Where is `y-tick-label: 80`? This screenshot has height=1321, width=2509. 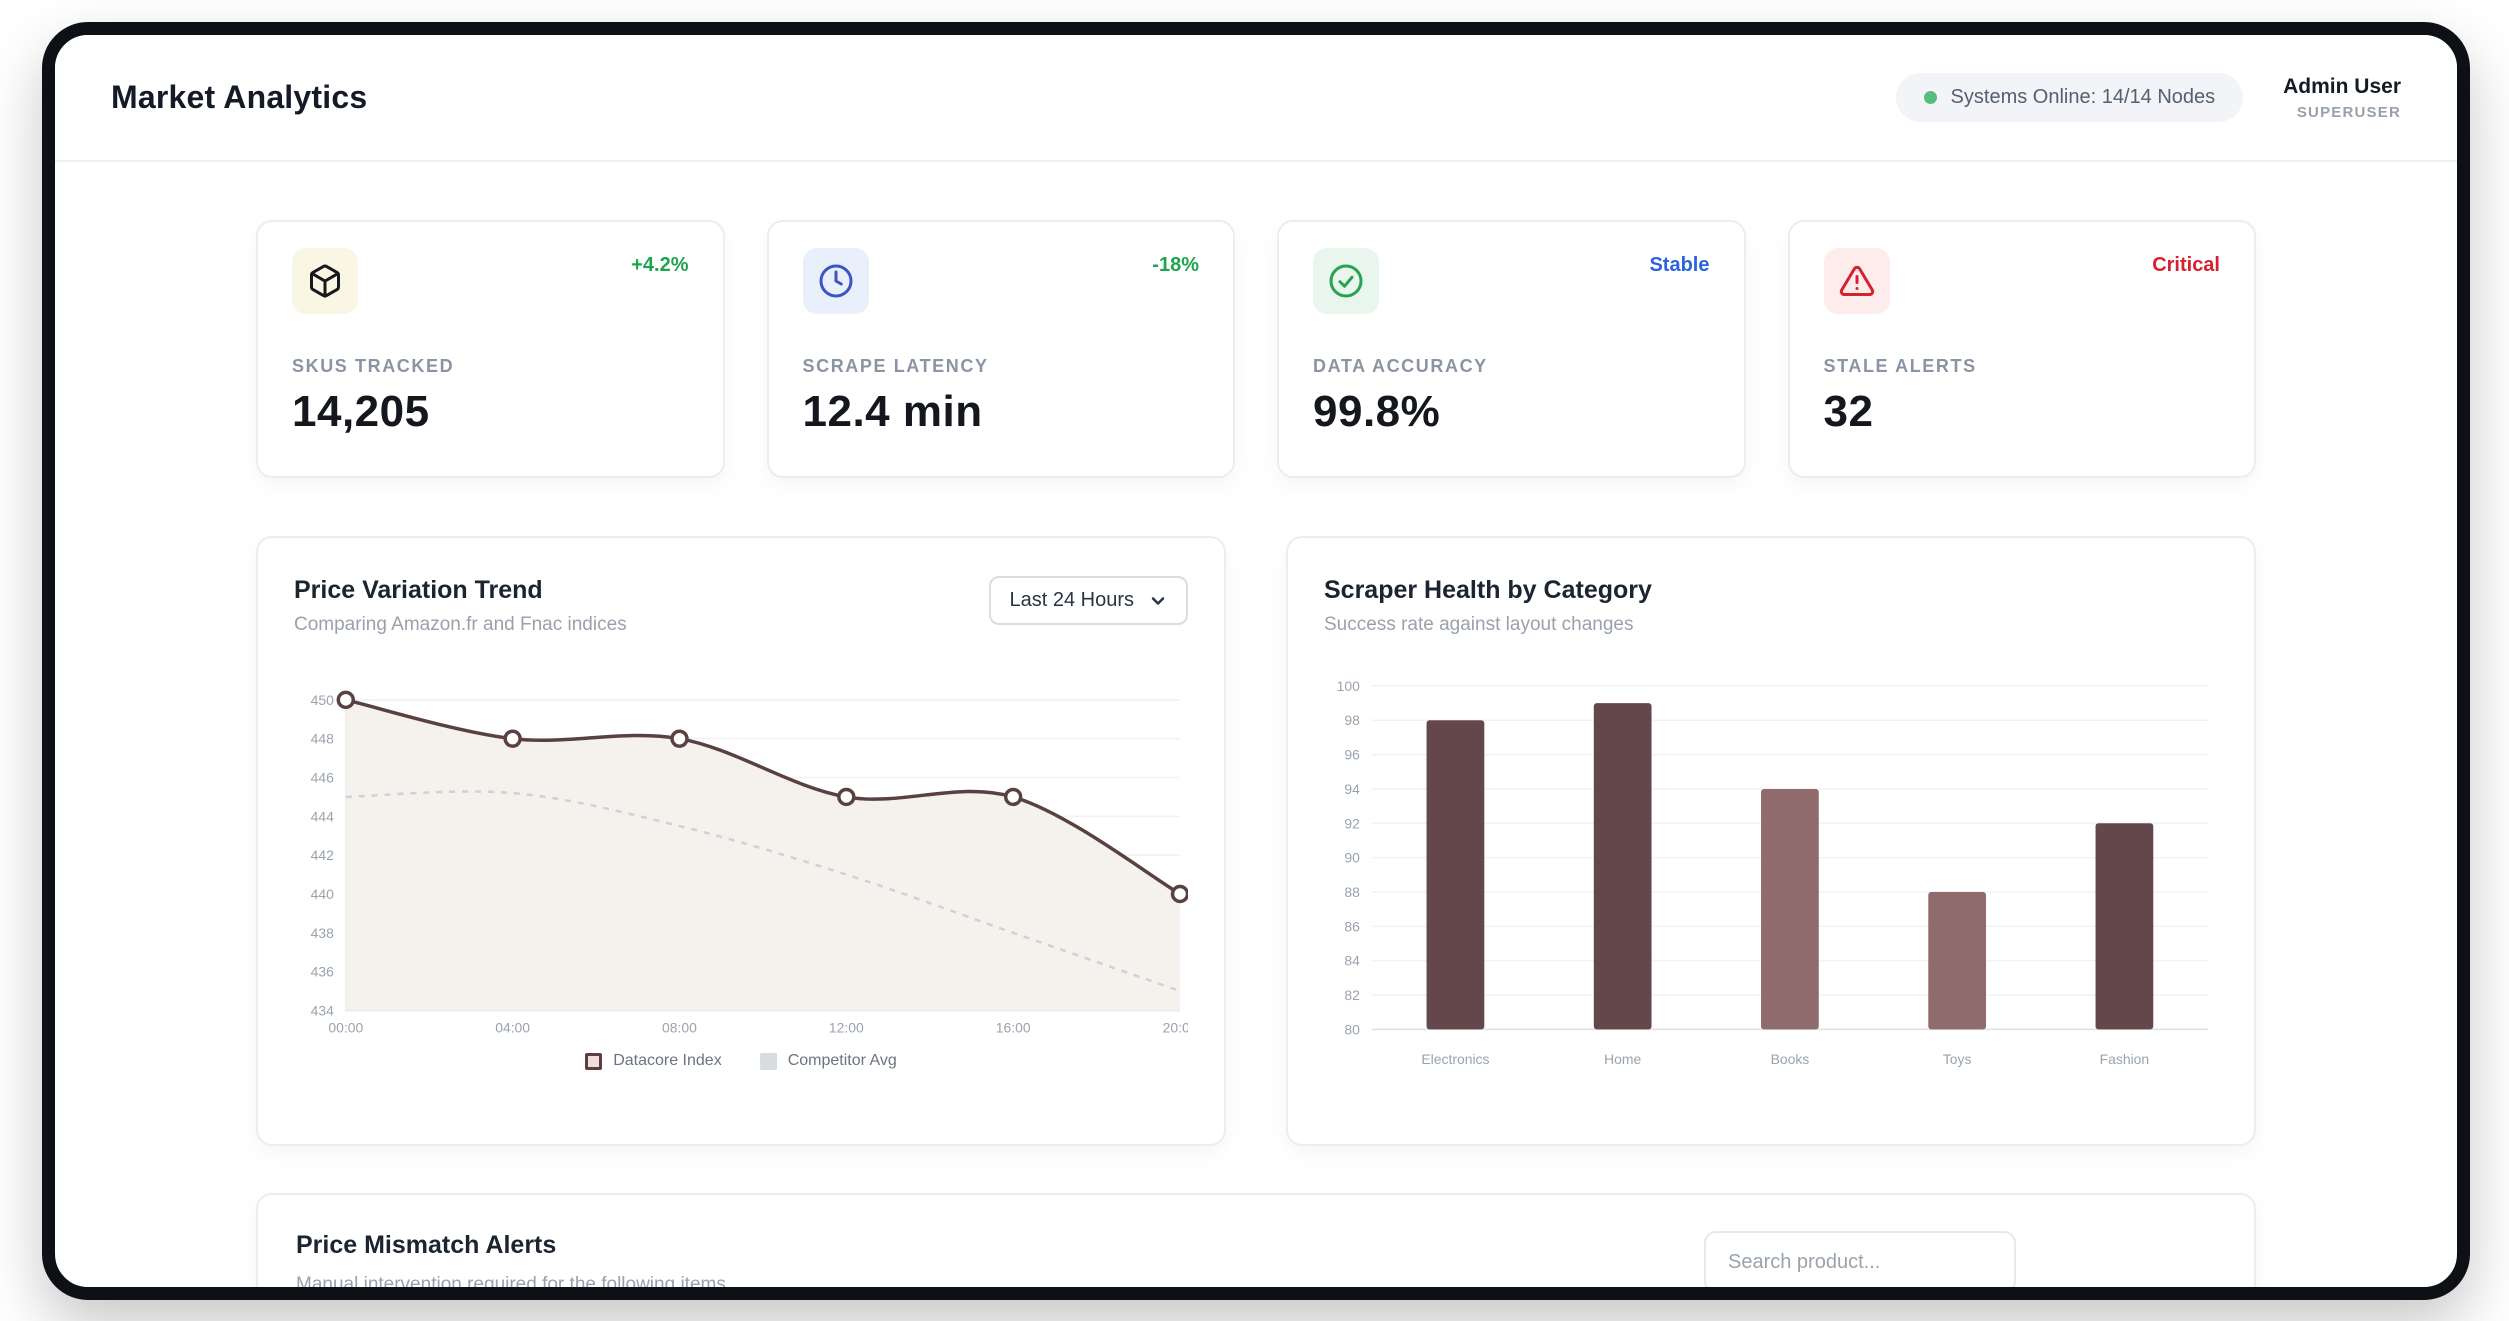
y-tick-label: 80 is located at coordinates (1352, 1029).